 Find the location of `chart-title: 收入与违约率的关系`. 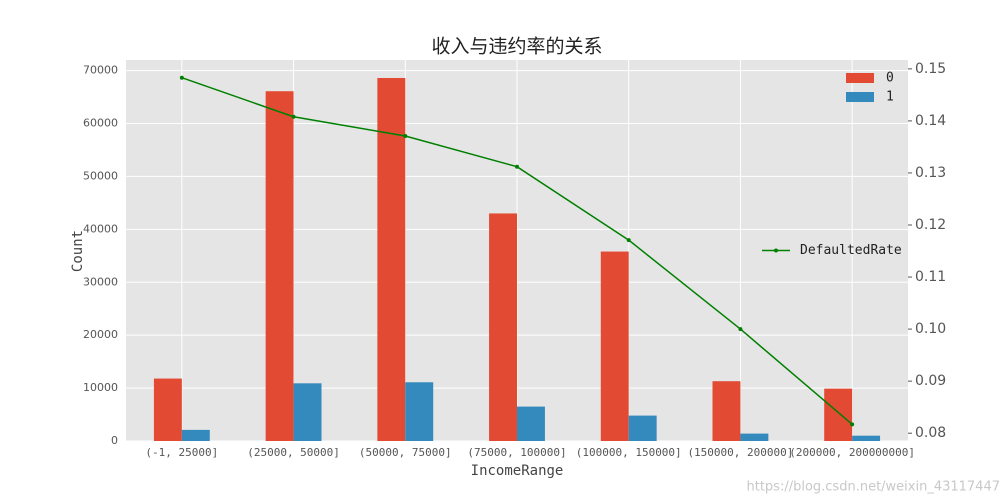

chart-title: 收入与违约率的关系 is located at coordinates (516, 47).